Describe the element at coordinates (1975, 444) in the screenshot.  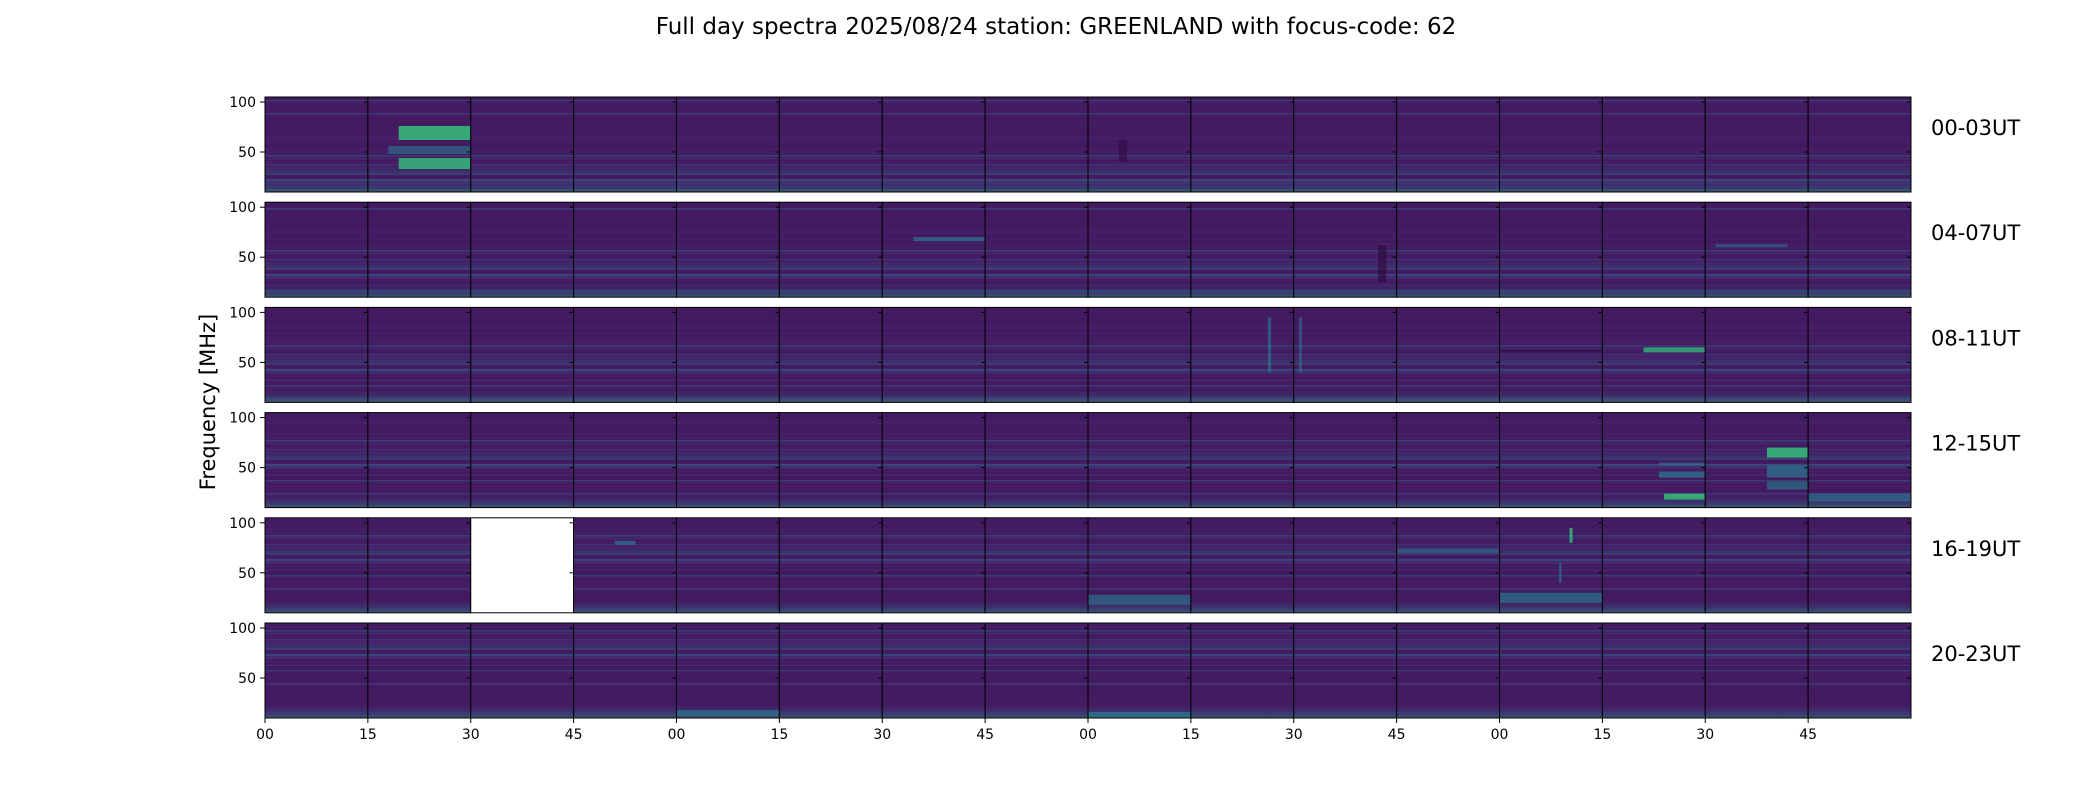
I see `row-time-label: 12-15UT` at that location.